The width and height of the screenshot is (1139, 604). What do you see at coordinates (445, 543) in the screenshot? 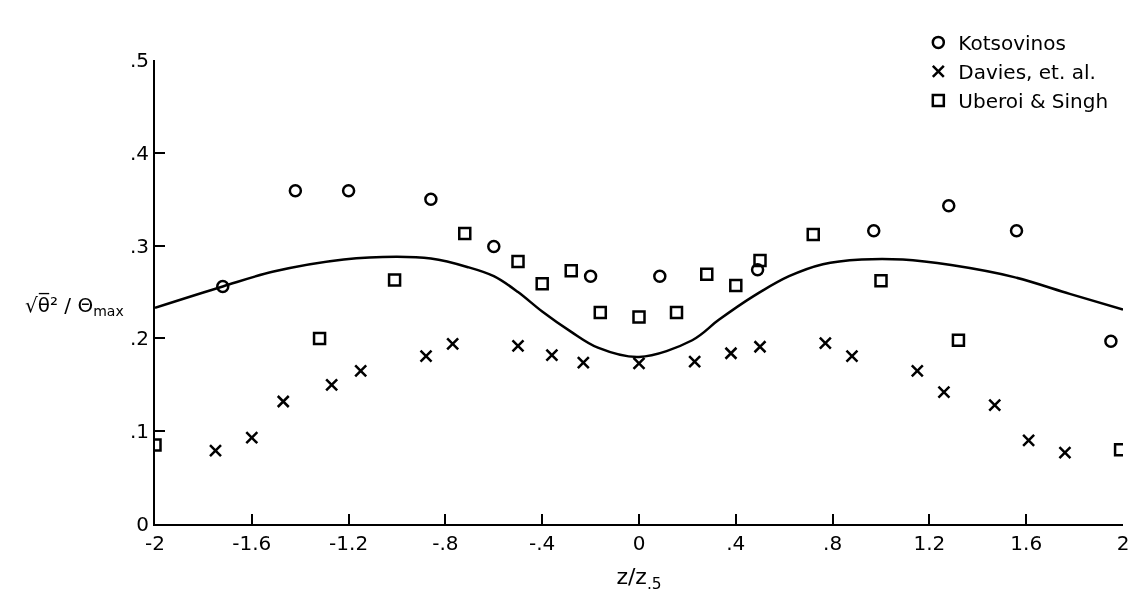
I see `x-tick-label: -.8` at bounding box center [445, 543].